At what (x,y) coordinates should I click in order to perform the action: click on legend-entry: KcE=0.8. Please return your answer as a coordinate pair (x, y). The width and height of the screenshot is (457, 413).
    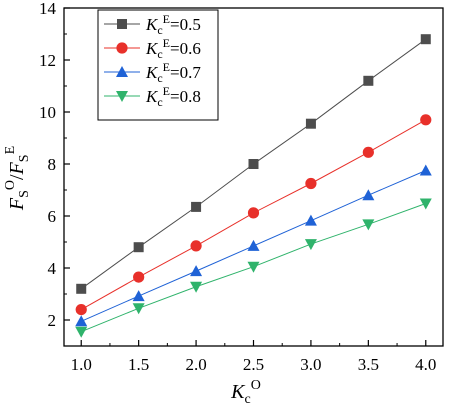
    Looking at the image, I should click on (152, 96).